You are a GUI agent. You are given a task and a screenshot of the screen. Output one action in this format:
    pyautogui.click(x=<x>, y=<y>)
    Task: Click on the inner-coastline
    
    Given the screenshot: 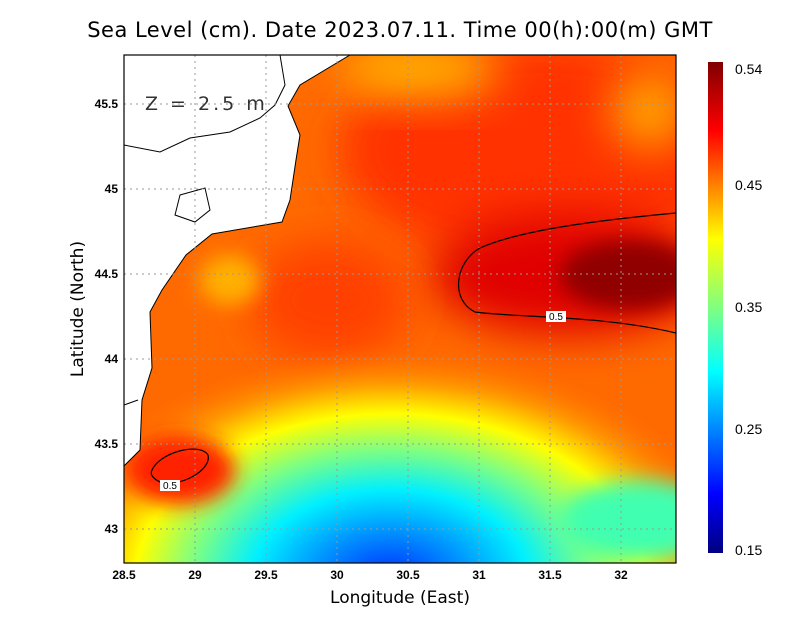 What is the action you would take?
    pyautogui.click(x=205, y=104)
    